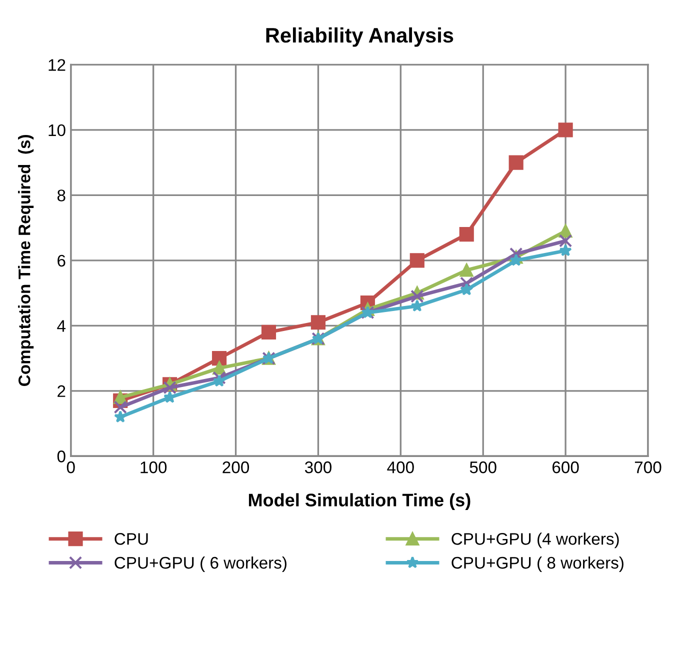  Describe the element at coordinates (400, 467) in the screenshot. I see `x-tick-label: 400` at that location.